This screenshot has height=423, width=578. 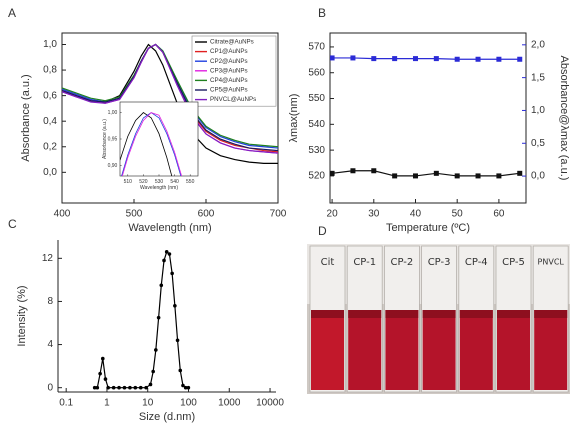 What do you see at coordinates (229, 51) in the screenshot?
I see `legend-label: CP1@AuNPs` at bounding box center [229, 51].